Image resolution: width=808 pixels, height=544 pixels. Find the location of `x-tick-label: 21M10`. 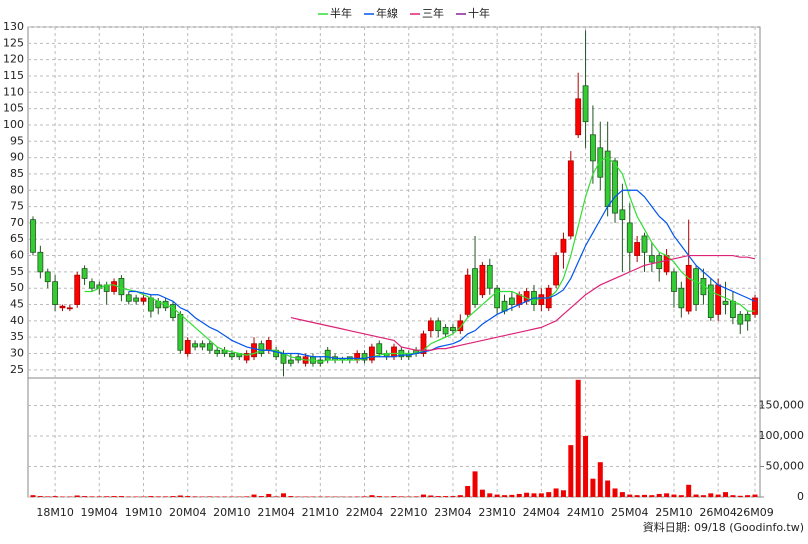

x-tick-label: 21M10 is located at coordinates (321, 512).